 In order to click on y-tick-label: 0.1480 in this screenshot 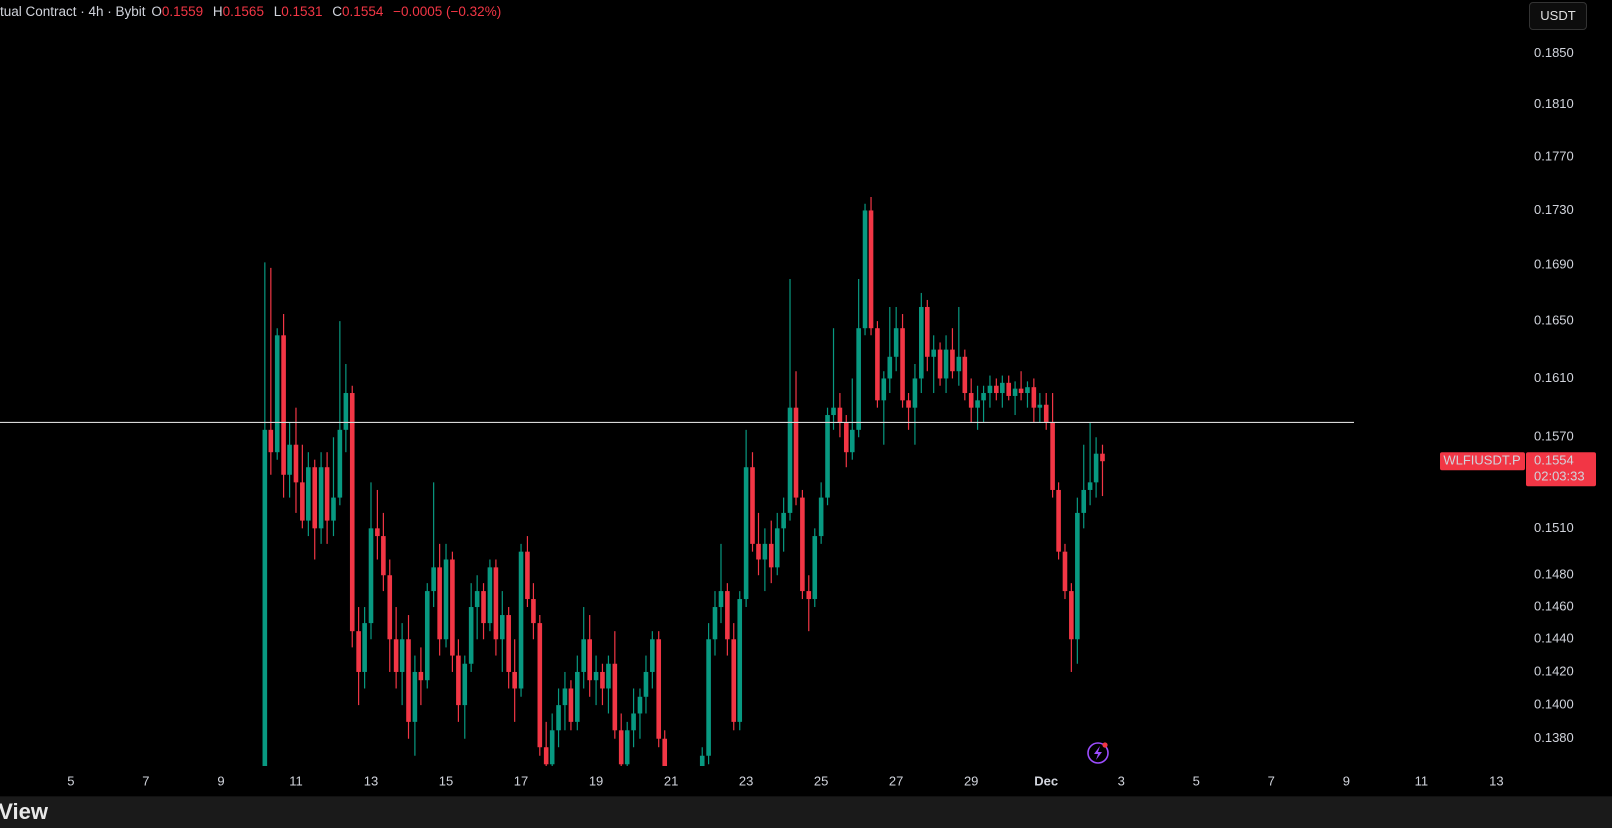, I will do `click(1554, 574)`.